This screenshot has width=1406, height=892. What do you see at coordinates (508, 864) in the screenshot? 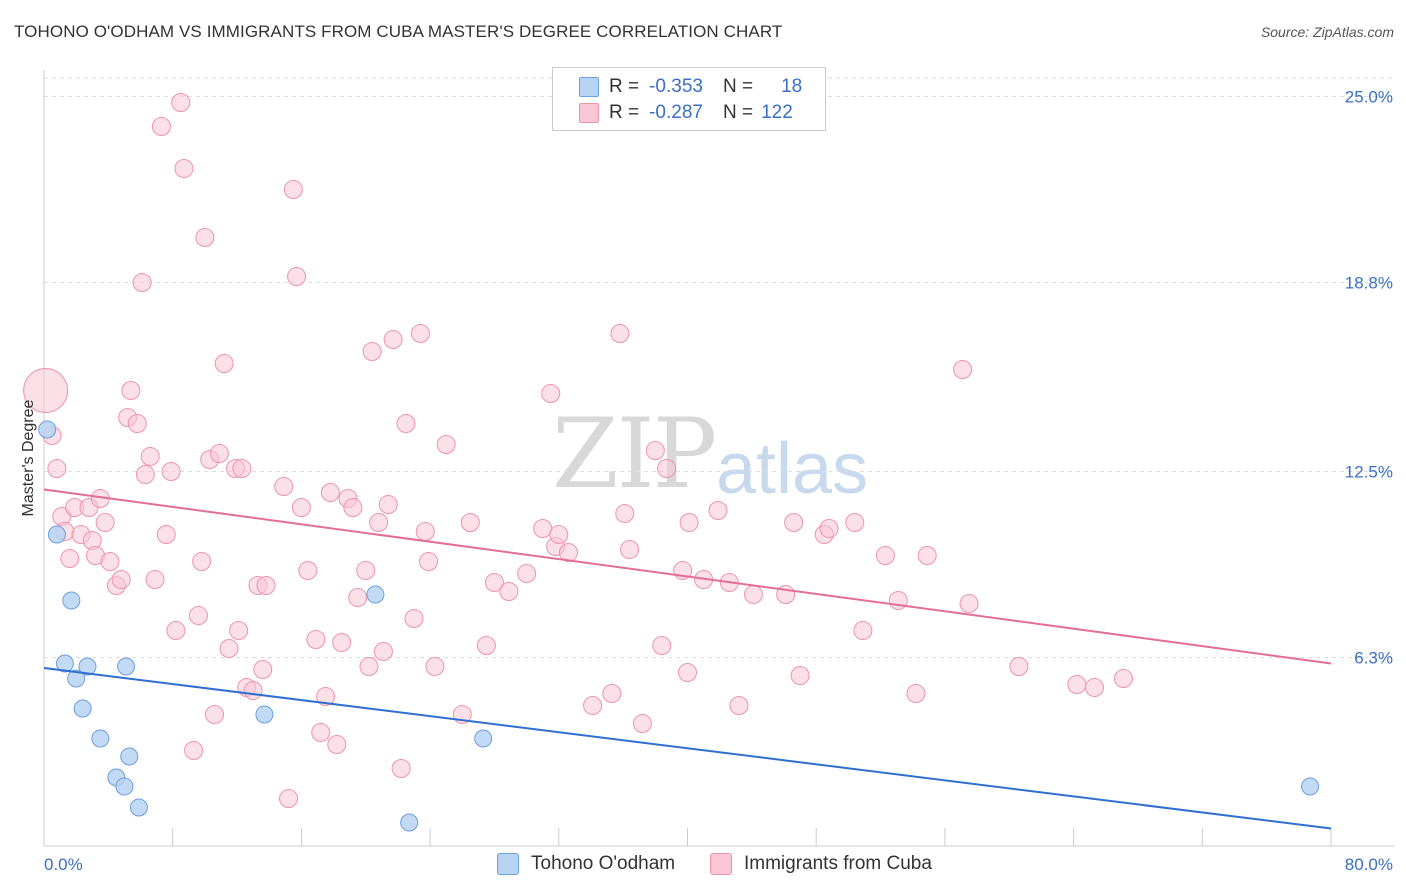
I see `bottom-swatch-blue` at bounding box center [508, 864].